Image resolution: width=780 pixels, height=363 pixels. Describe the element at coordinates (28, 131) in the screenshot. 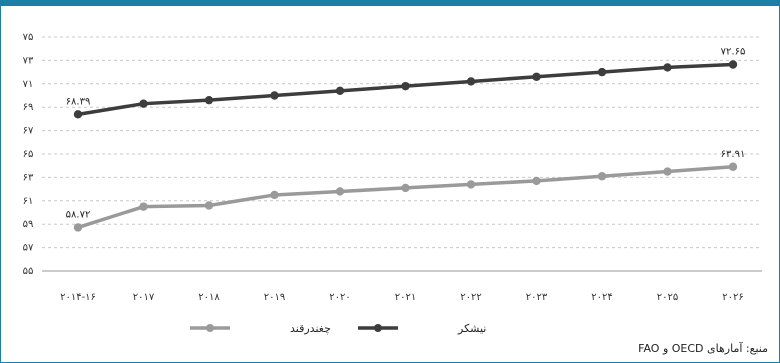

I see `y-tick-label: ۶۷` at that location.